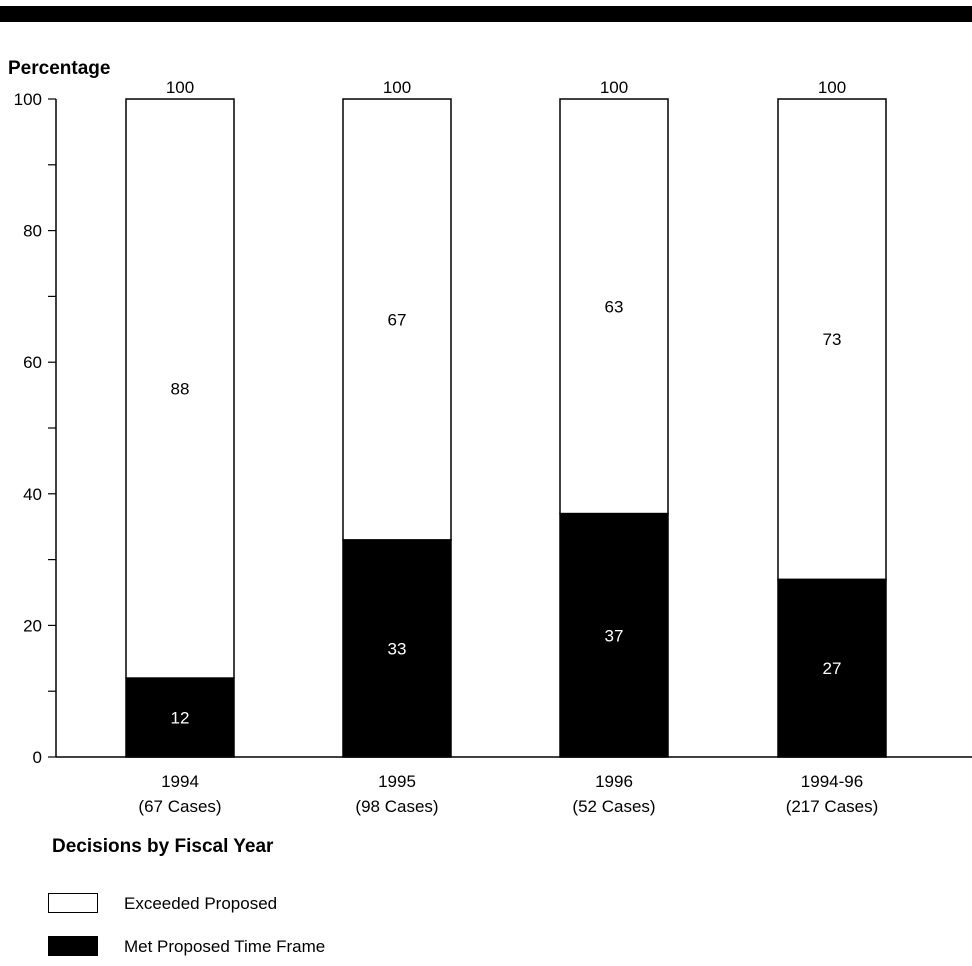 This screenshot has height=966, width=972. What do you see at coordinates (32, 362) in the screenshot?
I see `y-tick-label: 60` at bounding box center [32, 362].